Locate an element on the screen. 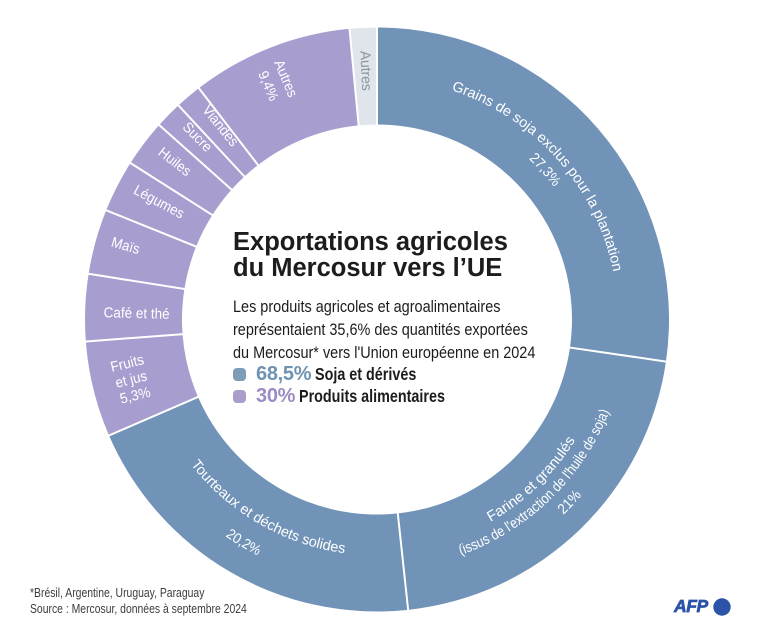  svg-text: Café et thé is located at coordinates (136, 313).